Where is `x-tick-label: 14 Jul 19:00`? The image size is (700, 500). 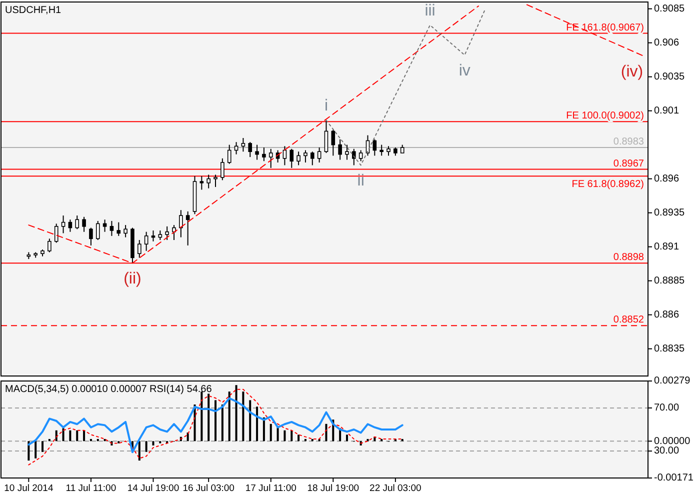
x-tick-label: 14 Jul 19:00 is located at coordinates (153, 488).